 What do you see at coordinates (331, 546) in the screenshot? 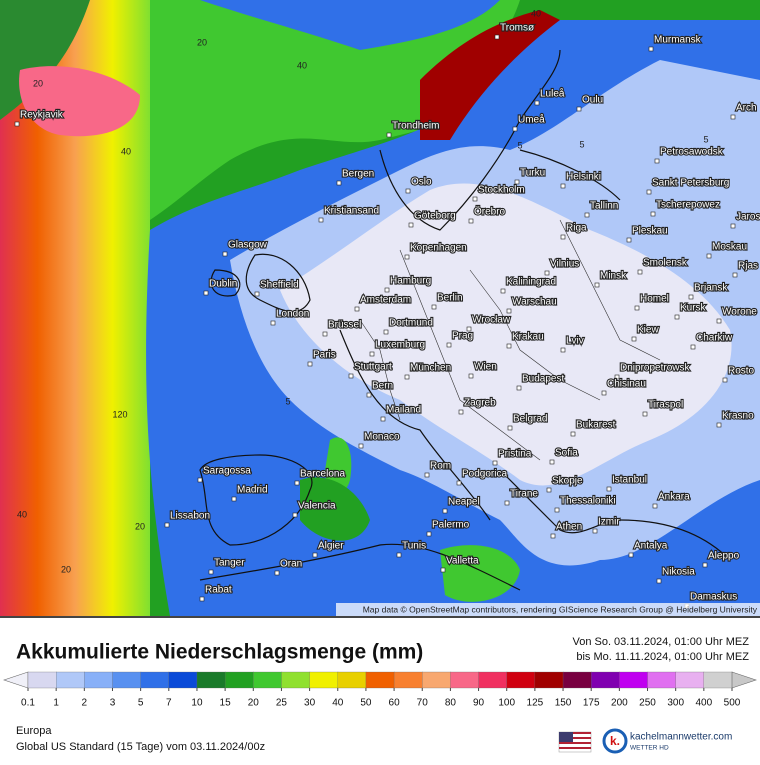
I see `city-label: Algier` at bounding box center [331, 546].